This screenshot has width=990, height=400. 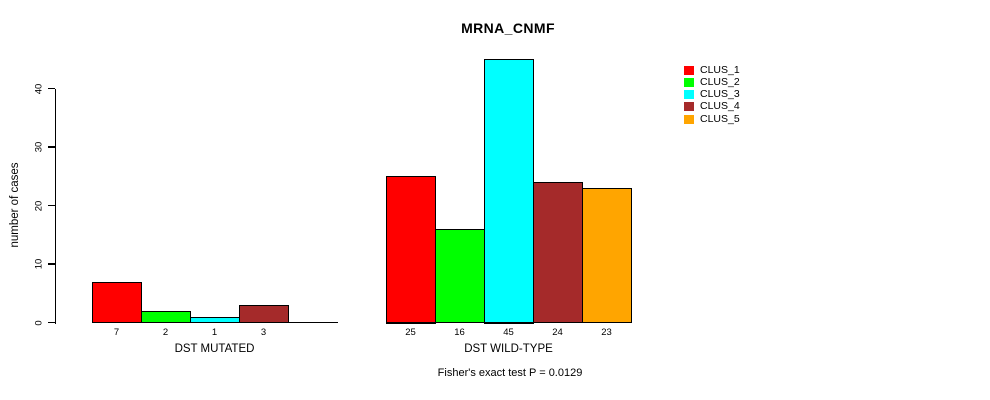 What do you see at coordinates (214, 332) in the screenshot?
I see `bar-value-label: 1` at bounding box center [214, 332].